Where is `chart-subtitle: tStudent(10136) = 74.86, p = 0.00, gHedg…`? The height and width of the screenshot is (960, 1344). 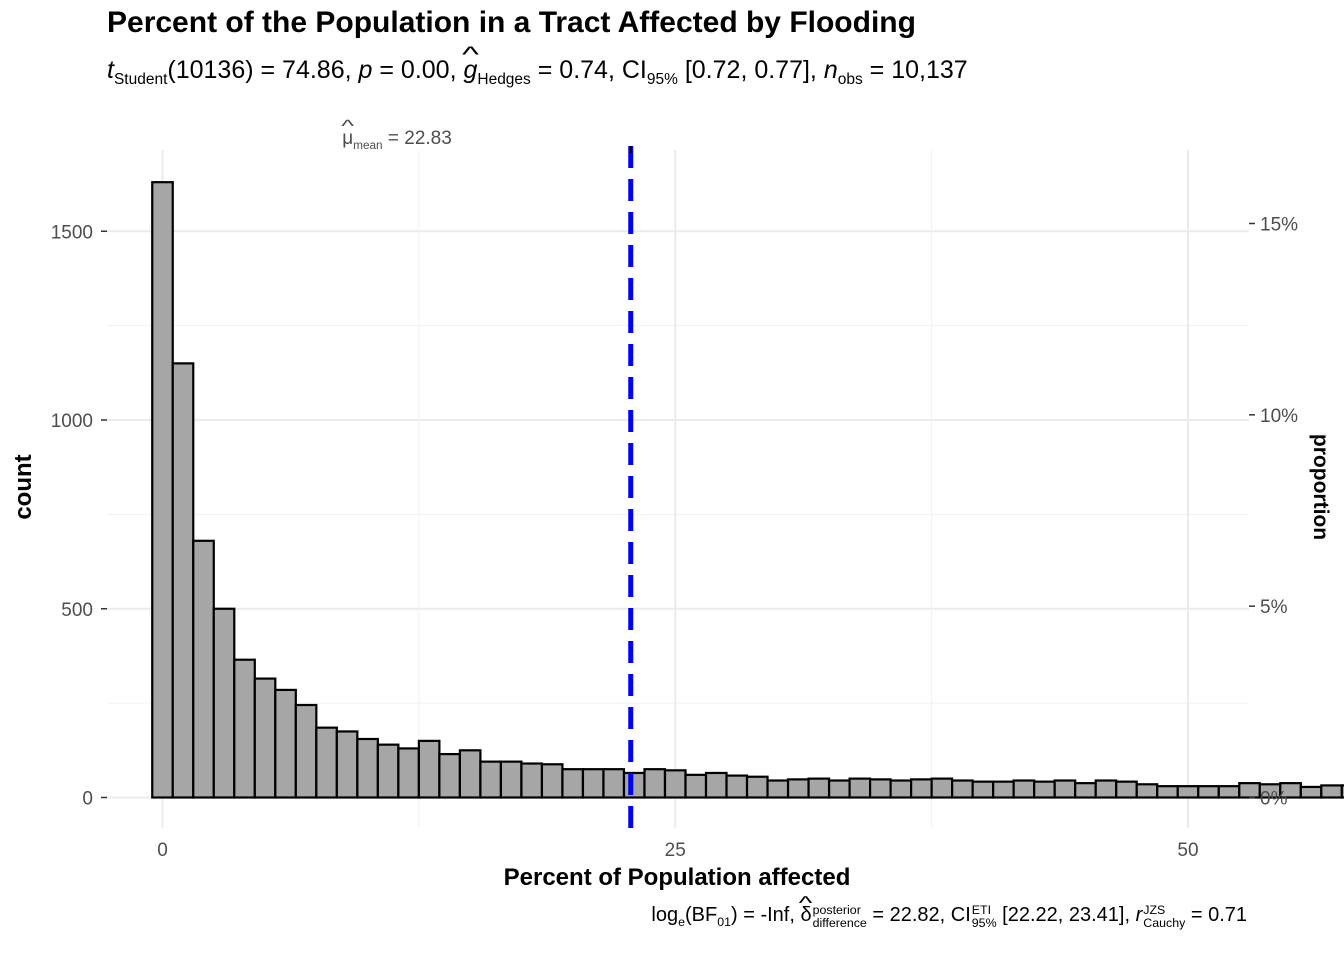
chart-subtitle: tStudent(10136) = 74.86, p = 0.00, gHedg… is located at coordinates (537, 71).